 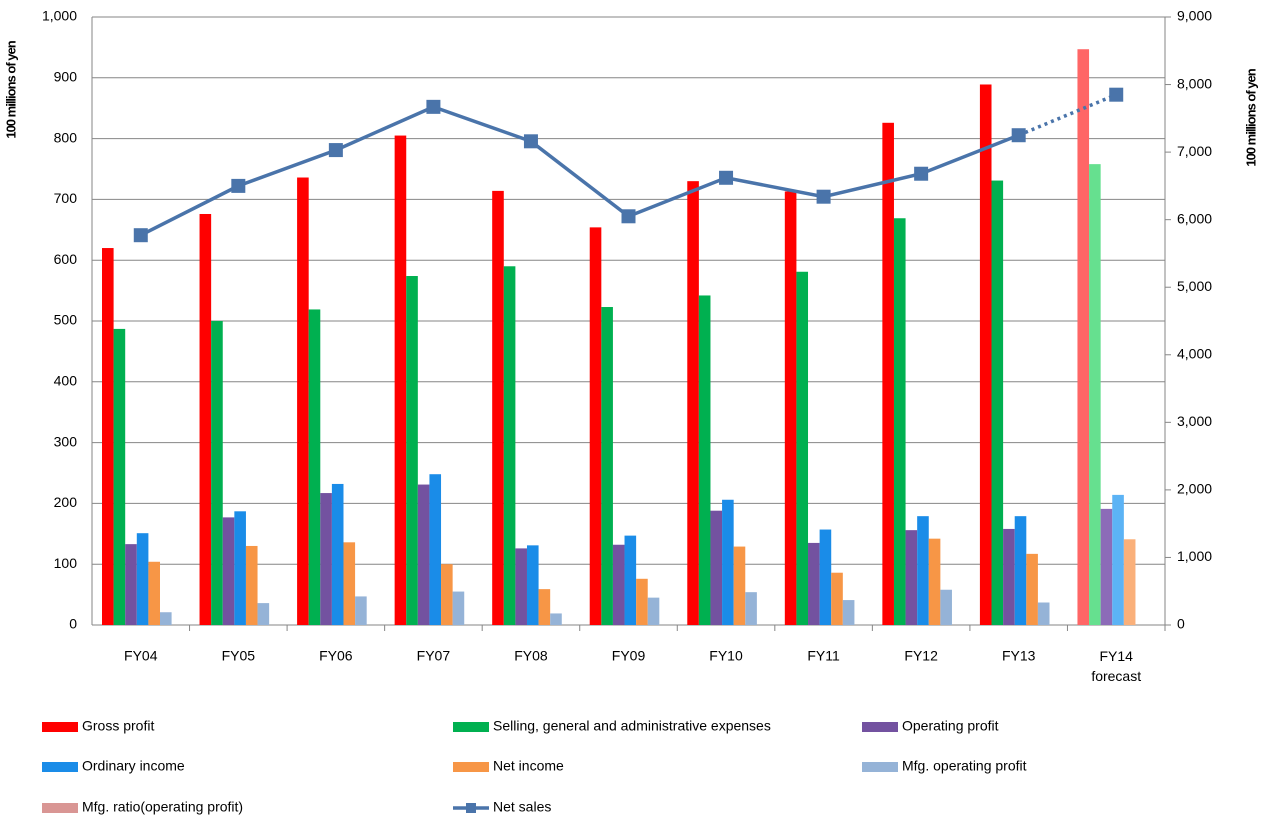 What do you see at coordinates (66, 563) in the screenshot?
I see `y-tick-label: 100` at bounding box center [66, 563].